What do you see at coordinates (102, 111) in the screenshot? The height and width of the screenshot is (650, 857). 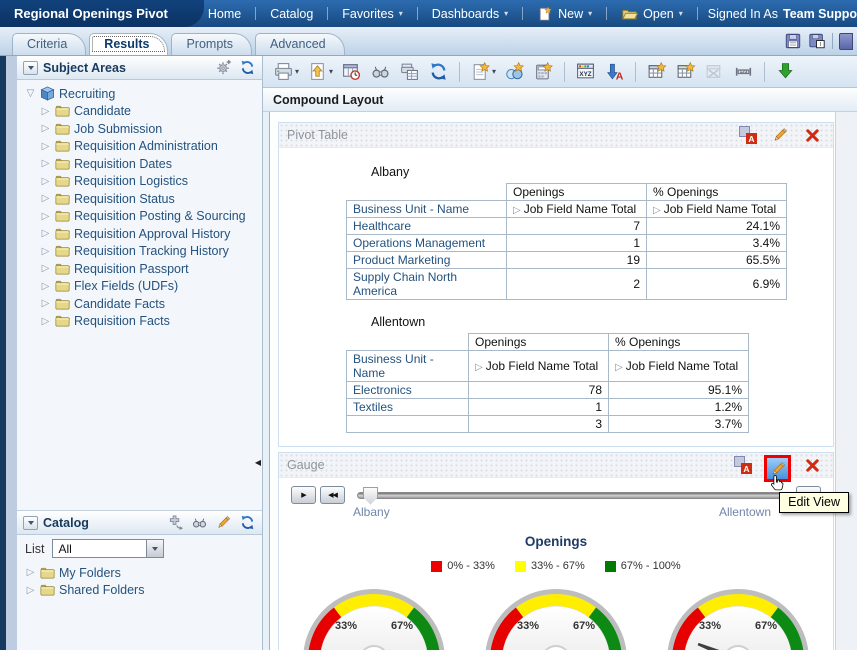 I see `tree-node-label: Candidate` at bounding box center [102, 111].